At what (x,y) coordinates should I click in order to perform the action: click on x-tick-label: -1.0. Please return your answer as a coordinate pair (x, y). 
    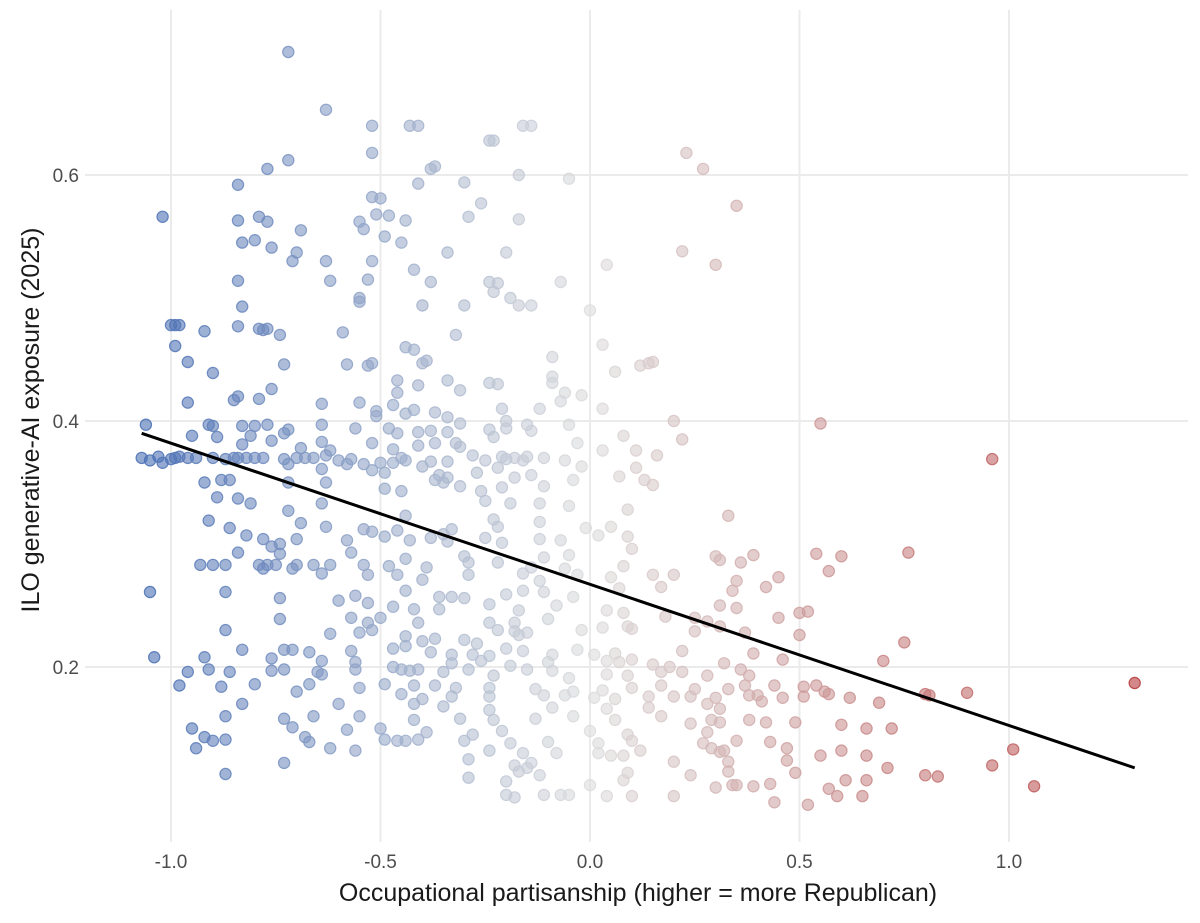
    Looking at the image, I should click on (171, 862).